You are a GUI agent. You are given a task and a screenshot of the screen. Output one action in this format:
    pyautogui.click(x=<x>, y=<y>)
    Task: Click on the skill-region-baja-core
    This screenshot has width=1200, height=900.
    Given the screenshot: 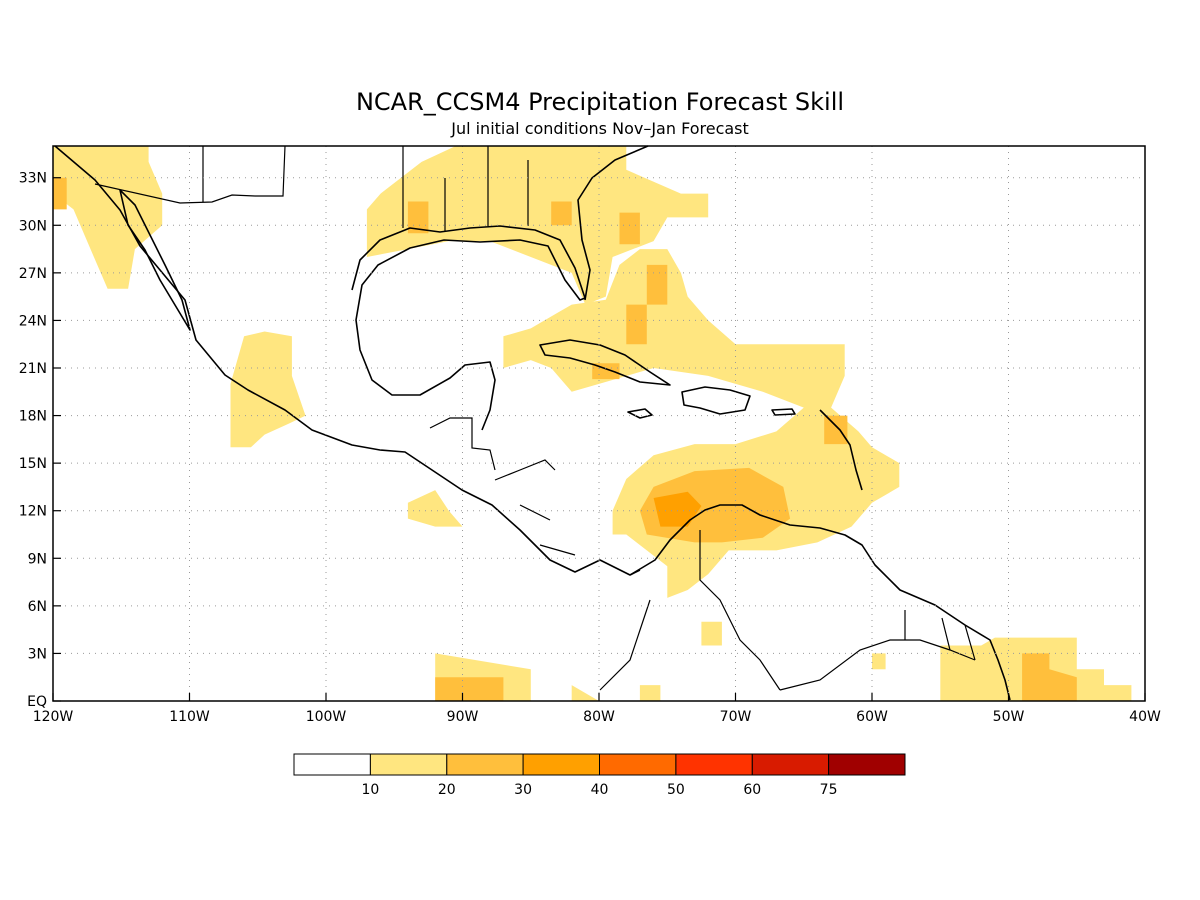 What is the action you would take?
    pyautogui.click(x=60, y=193)
    